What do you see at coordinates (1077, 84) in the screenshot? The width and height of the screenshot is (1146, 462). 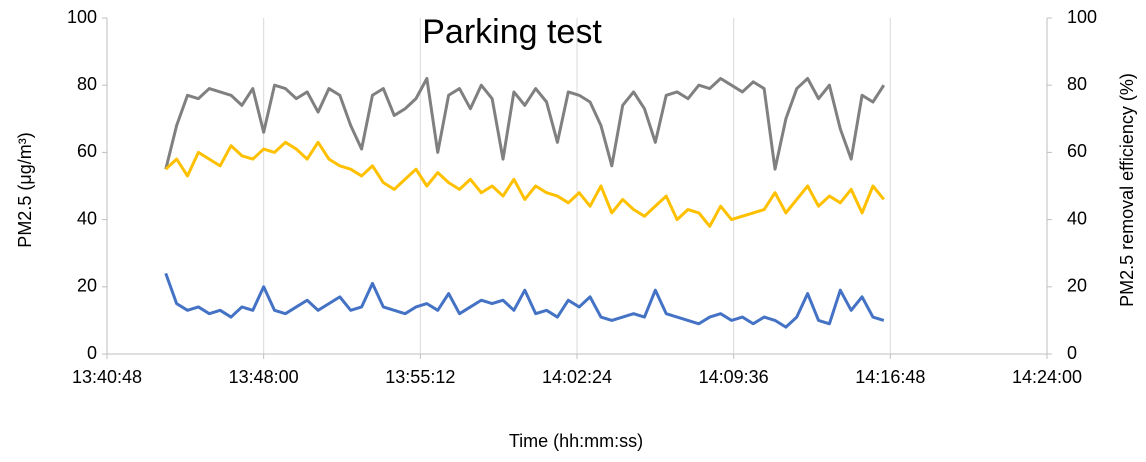 I see `y2-tick-label: 80` at bounding box center [1077, 84].